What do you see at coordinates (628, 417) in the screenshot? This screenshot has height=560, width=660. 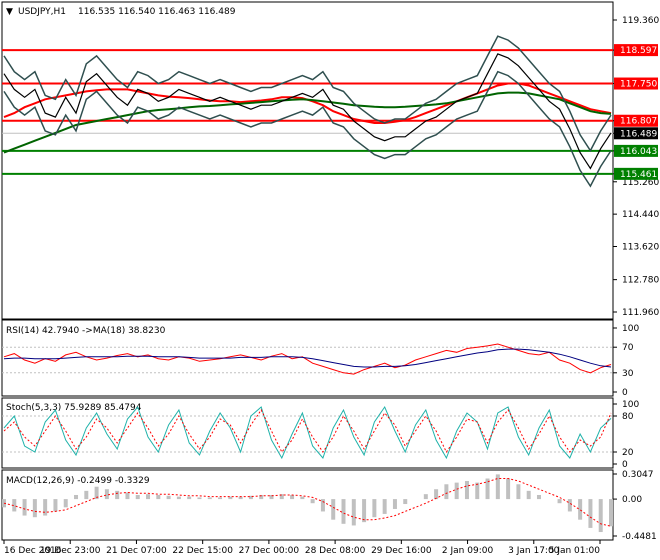 I see `stoch-tick-label: 80` at bounding box center [628, 417].